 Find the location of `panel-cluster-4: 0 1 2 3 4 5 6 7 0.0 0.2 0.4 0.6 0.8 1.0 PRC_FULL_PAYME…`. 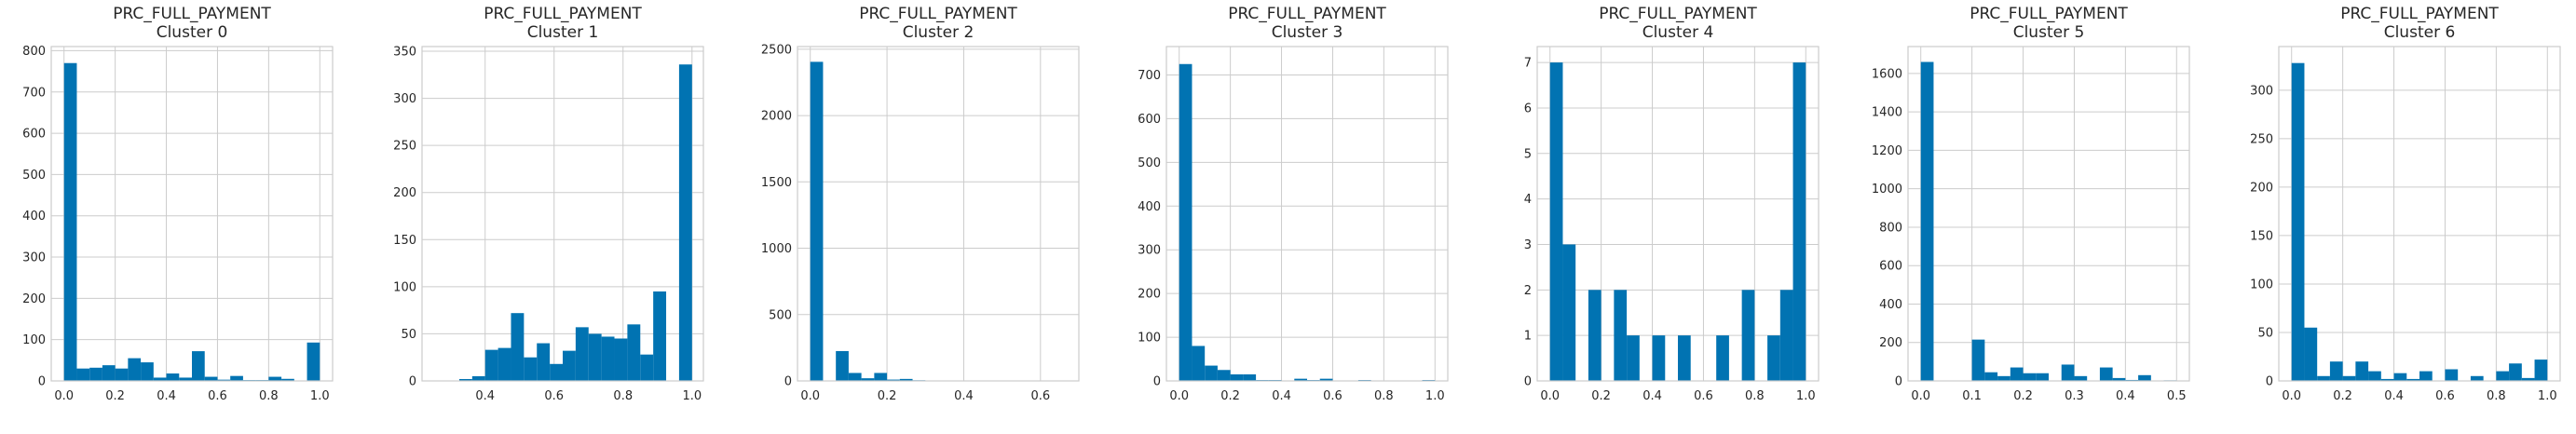

panel-cluster-4: 0 1 2 3 4 5 6 7 0.0 0.2 0.4 0.6 0.8 1.0 PRC_FULL_PAYME… is located at coordinates (1672, 204).